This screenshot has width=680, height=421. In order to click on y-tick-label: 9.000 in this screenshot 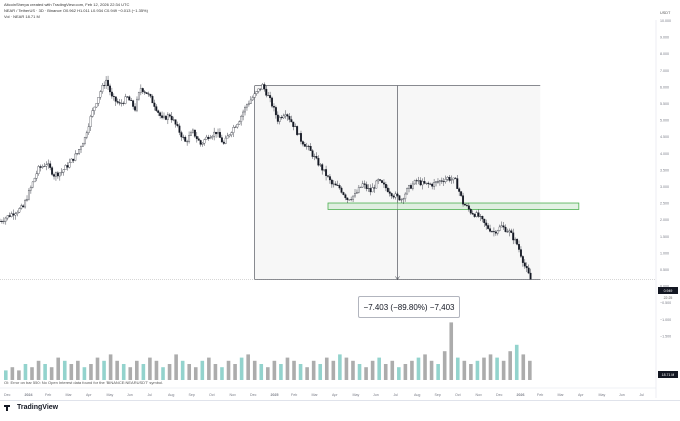, I will do `click(664, 38)`.